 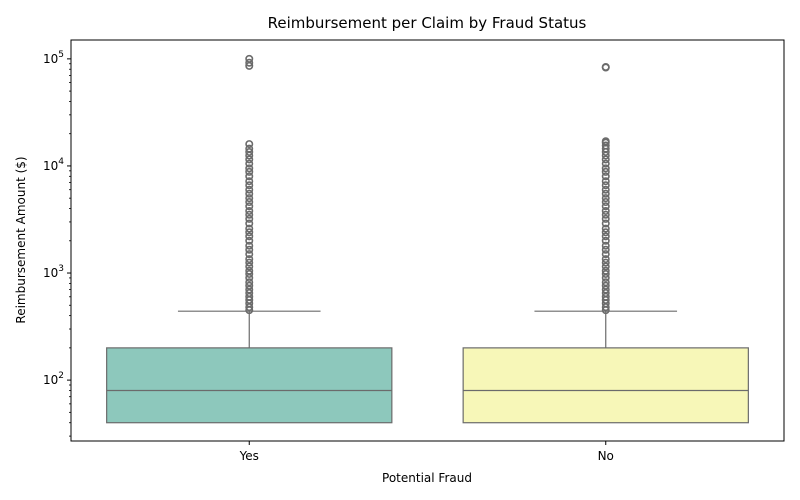 What do you see at coordinates (427, 23) in the screenshot?
I see `chart-title: Reimbursement per Claim by Fraud Status` at bounding box center [427, 23].